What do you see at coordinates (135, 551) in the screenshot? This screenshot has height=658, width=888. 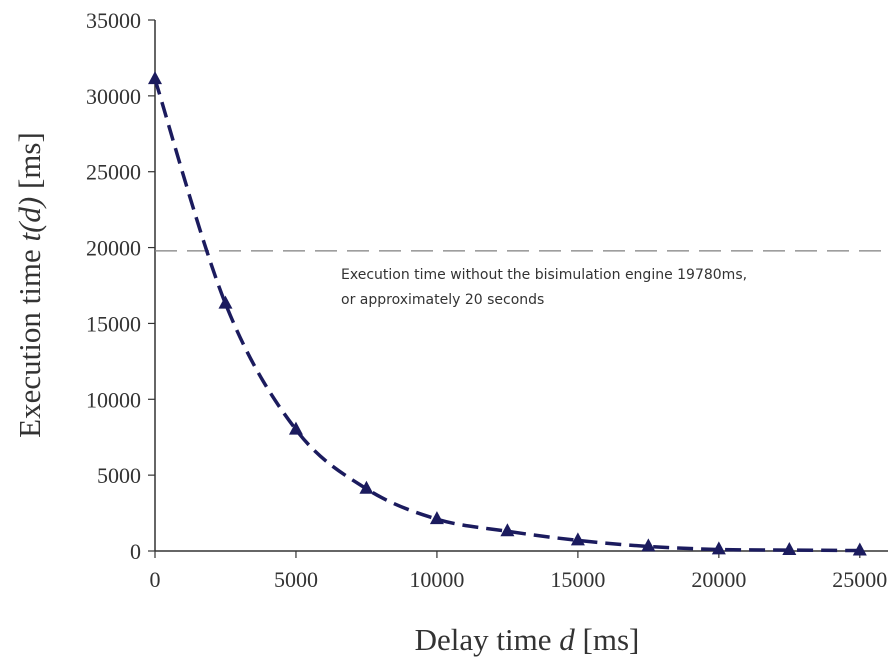 I see `y-tick-label: 0` at bounding box center [135, 551].